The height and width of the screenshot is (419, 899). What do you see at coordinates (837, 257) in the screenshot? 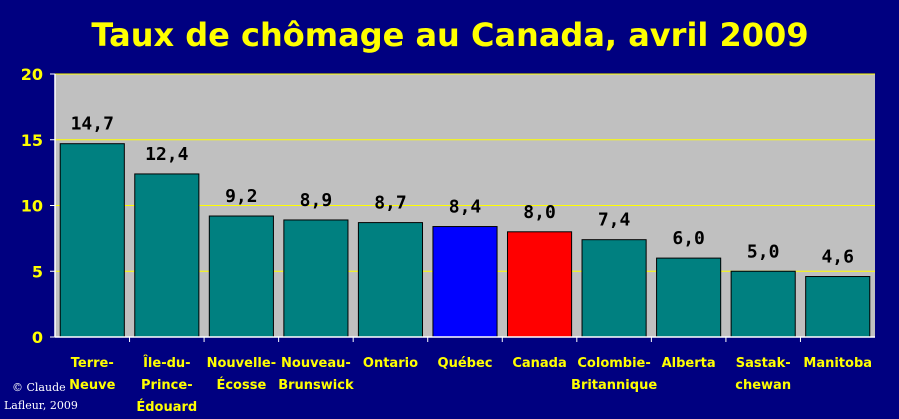
I see `data-label: 4,6` at bounding box center [837, 257].